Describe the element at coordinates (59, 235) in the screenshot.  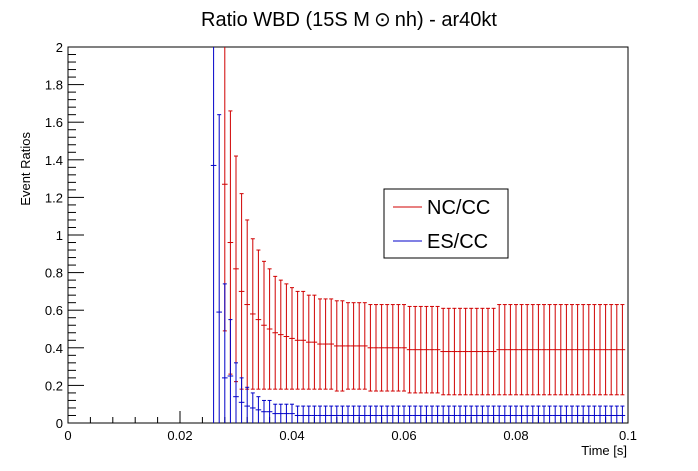
I see `y-tick-label: 1` at that location.